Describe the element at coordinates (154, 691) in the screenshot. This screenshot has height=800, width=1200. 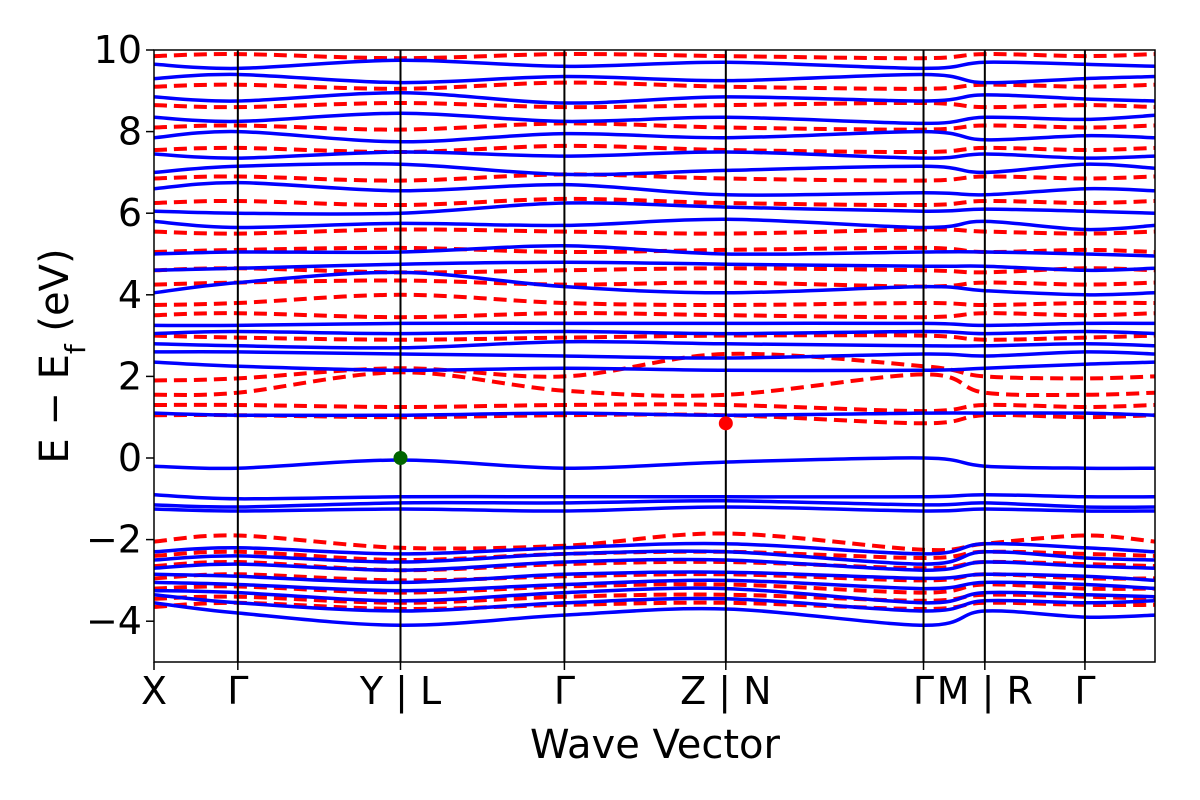
I see `x-tick-label: X` at that location.